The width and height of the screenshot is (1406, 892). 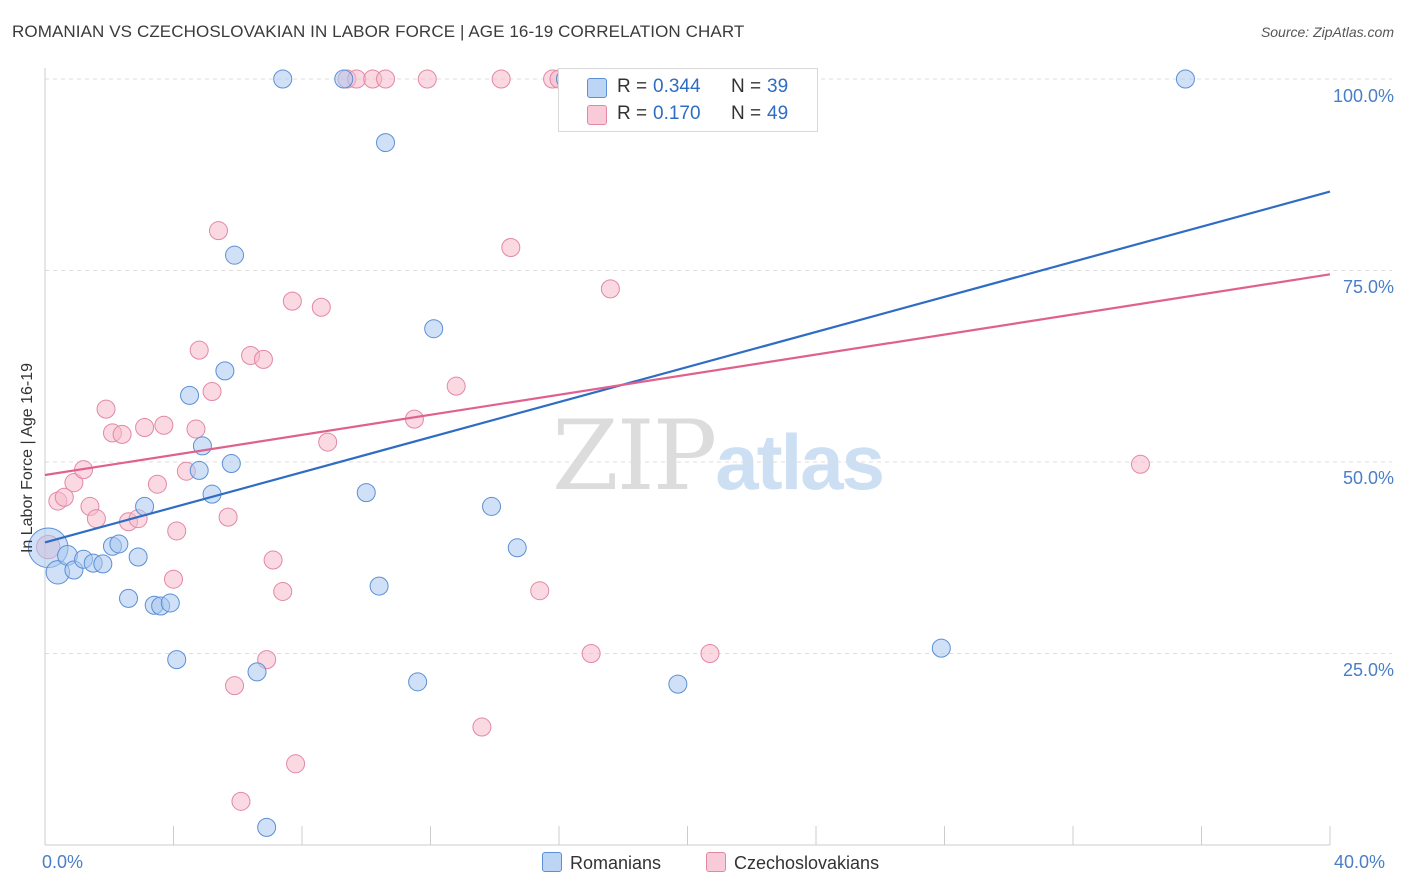 I want to click on y-tick-label-100: 100.0%, so click(x=1363, y=96).